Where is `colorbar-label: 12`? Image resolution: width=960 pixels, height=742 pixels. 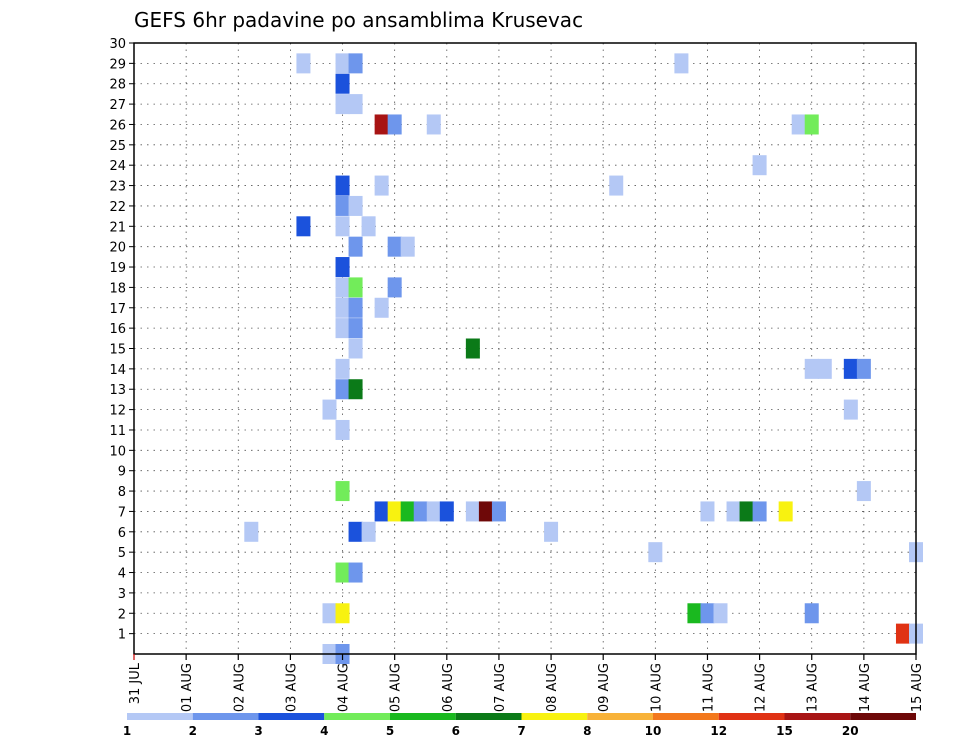 colorbar-label: 12 is located at coordinates (718, 731).